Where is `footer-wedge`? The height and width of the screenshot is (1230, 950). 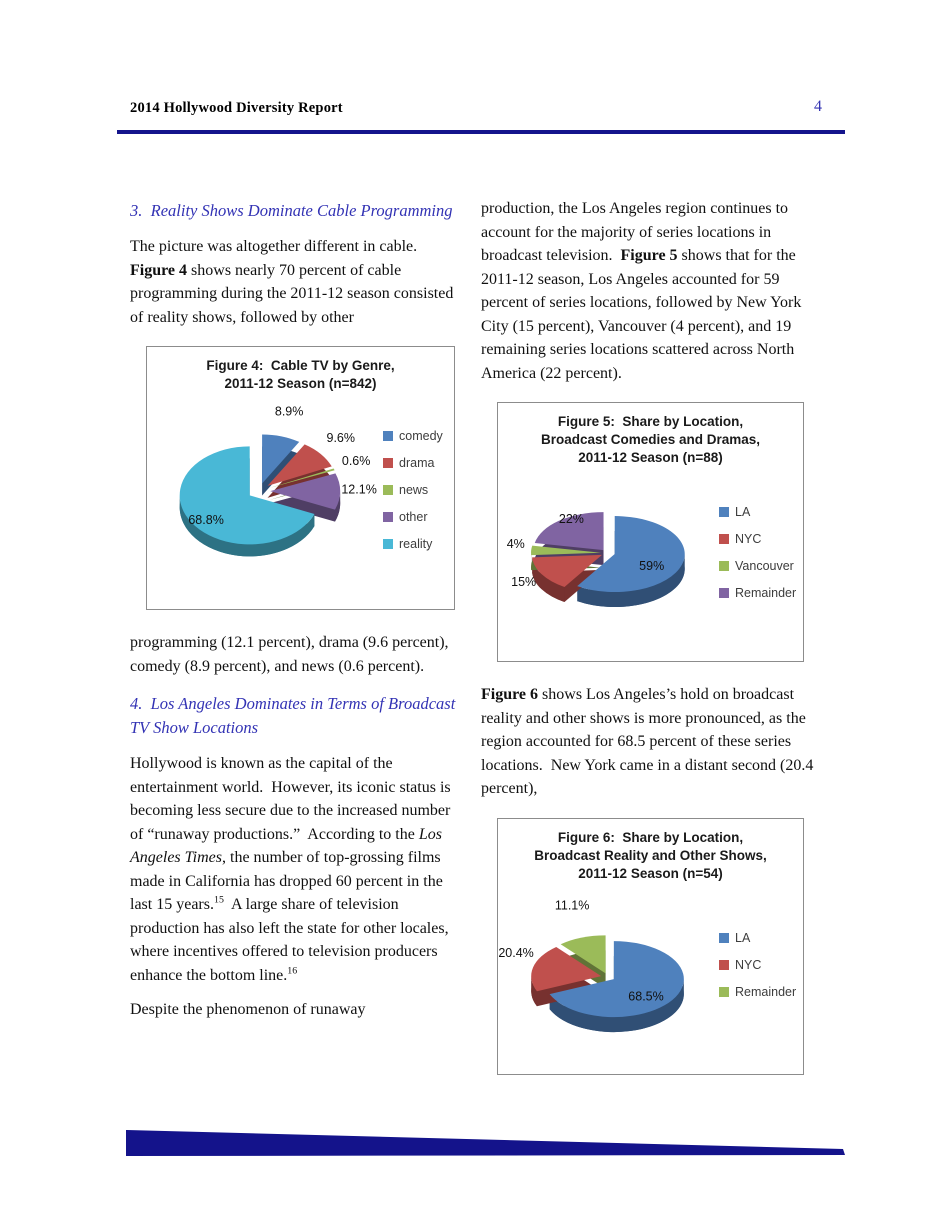
footer-wedge is located at coordinates (485, 1143).